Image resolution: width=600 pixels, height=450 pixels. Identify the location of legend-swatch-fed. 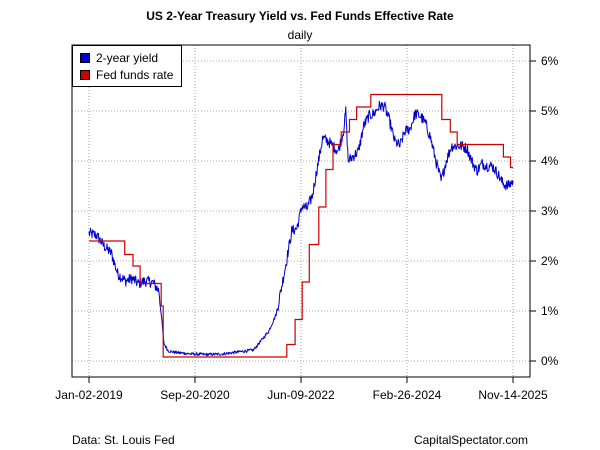
(85, 74).